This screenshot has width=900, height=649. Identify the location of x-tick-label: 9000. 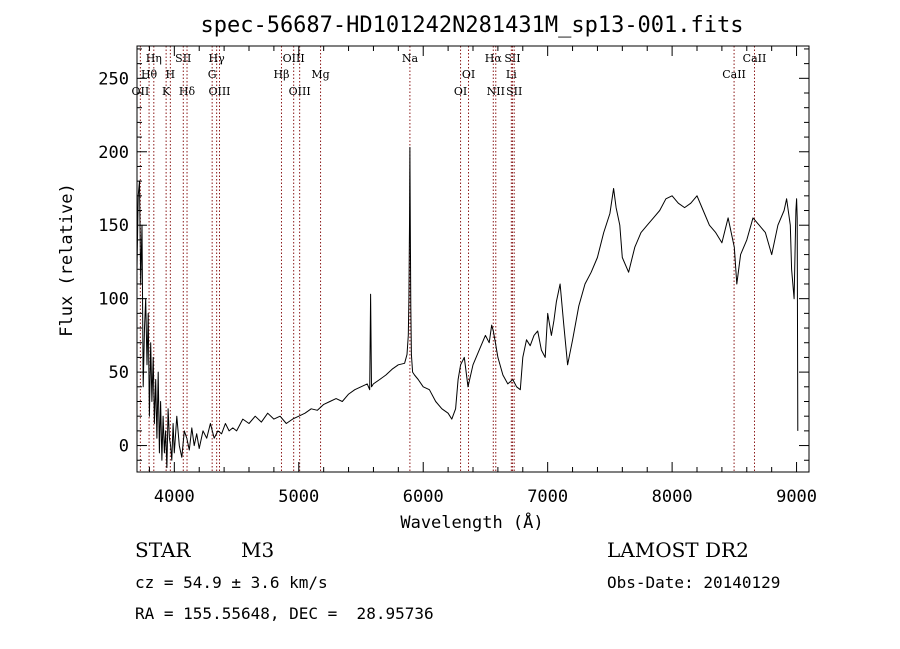
(796, 497).